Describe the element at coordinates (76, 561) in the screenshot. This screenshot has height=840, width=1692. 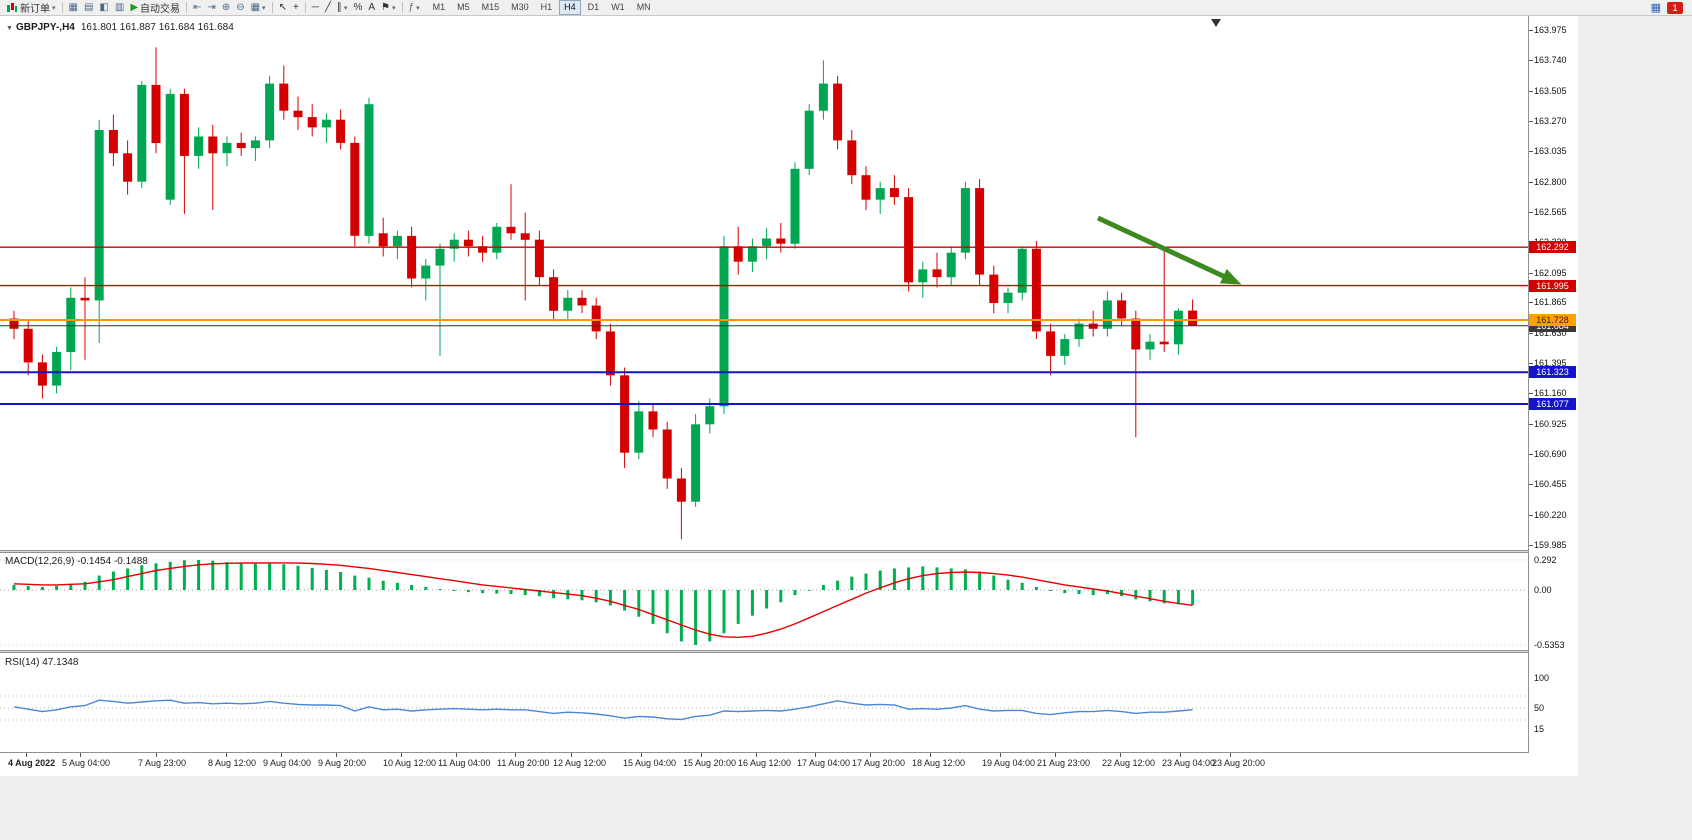
I see `macd-header: MACD(12,26,9) -0.1454 -0.1488` at that location.